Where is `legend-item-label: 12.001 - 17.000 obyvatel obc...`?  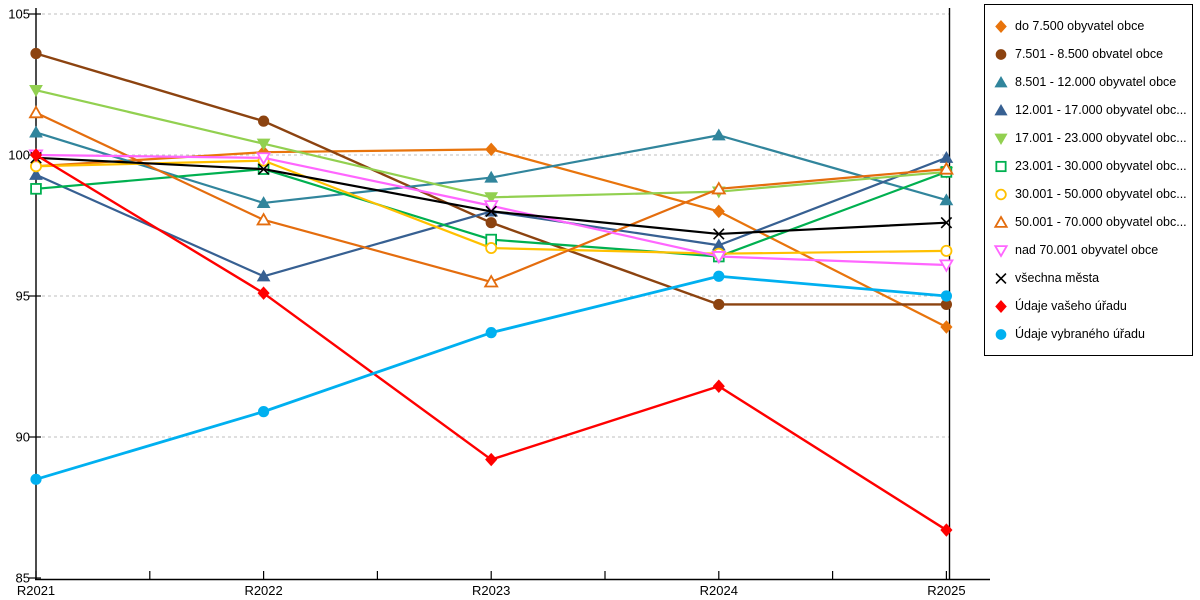 legend-item-label: 12.001 - 17.000 obyvatel obc... is located at coordinates (1101, 110).